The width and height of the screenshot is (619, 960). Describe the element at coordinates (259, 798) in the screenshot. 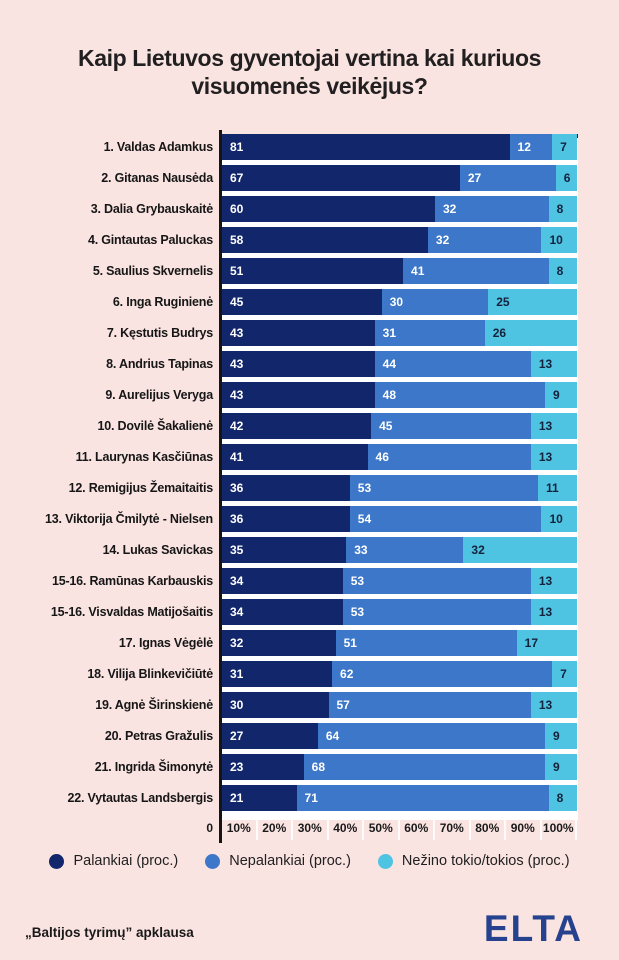

I see `bar-segment-palankiai: 21` at that location.